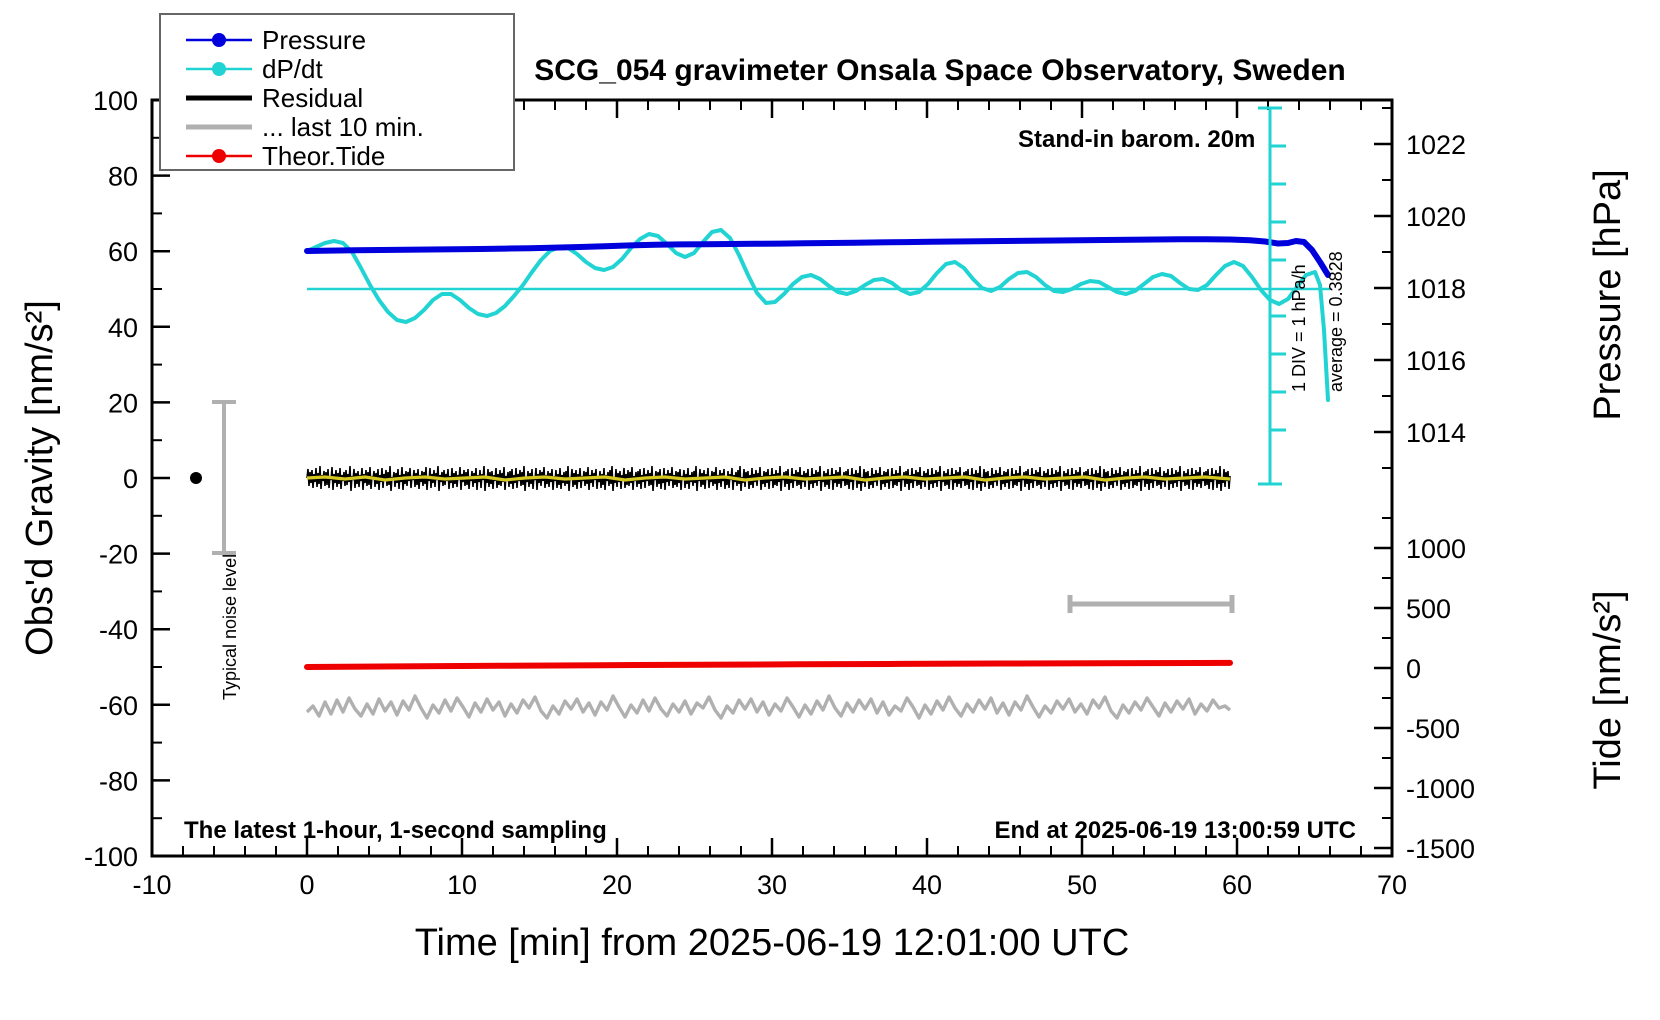 The height and width of the screenshot is (1020, 1660). Describe the element at coordinates (1136, 139) in the screenshot. I see `standin-barometer-label: Stand-in barom. 20m` at that location.